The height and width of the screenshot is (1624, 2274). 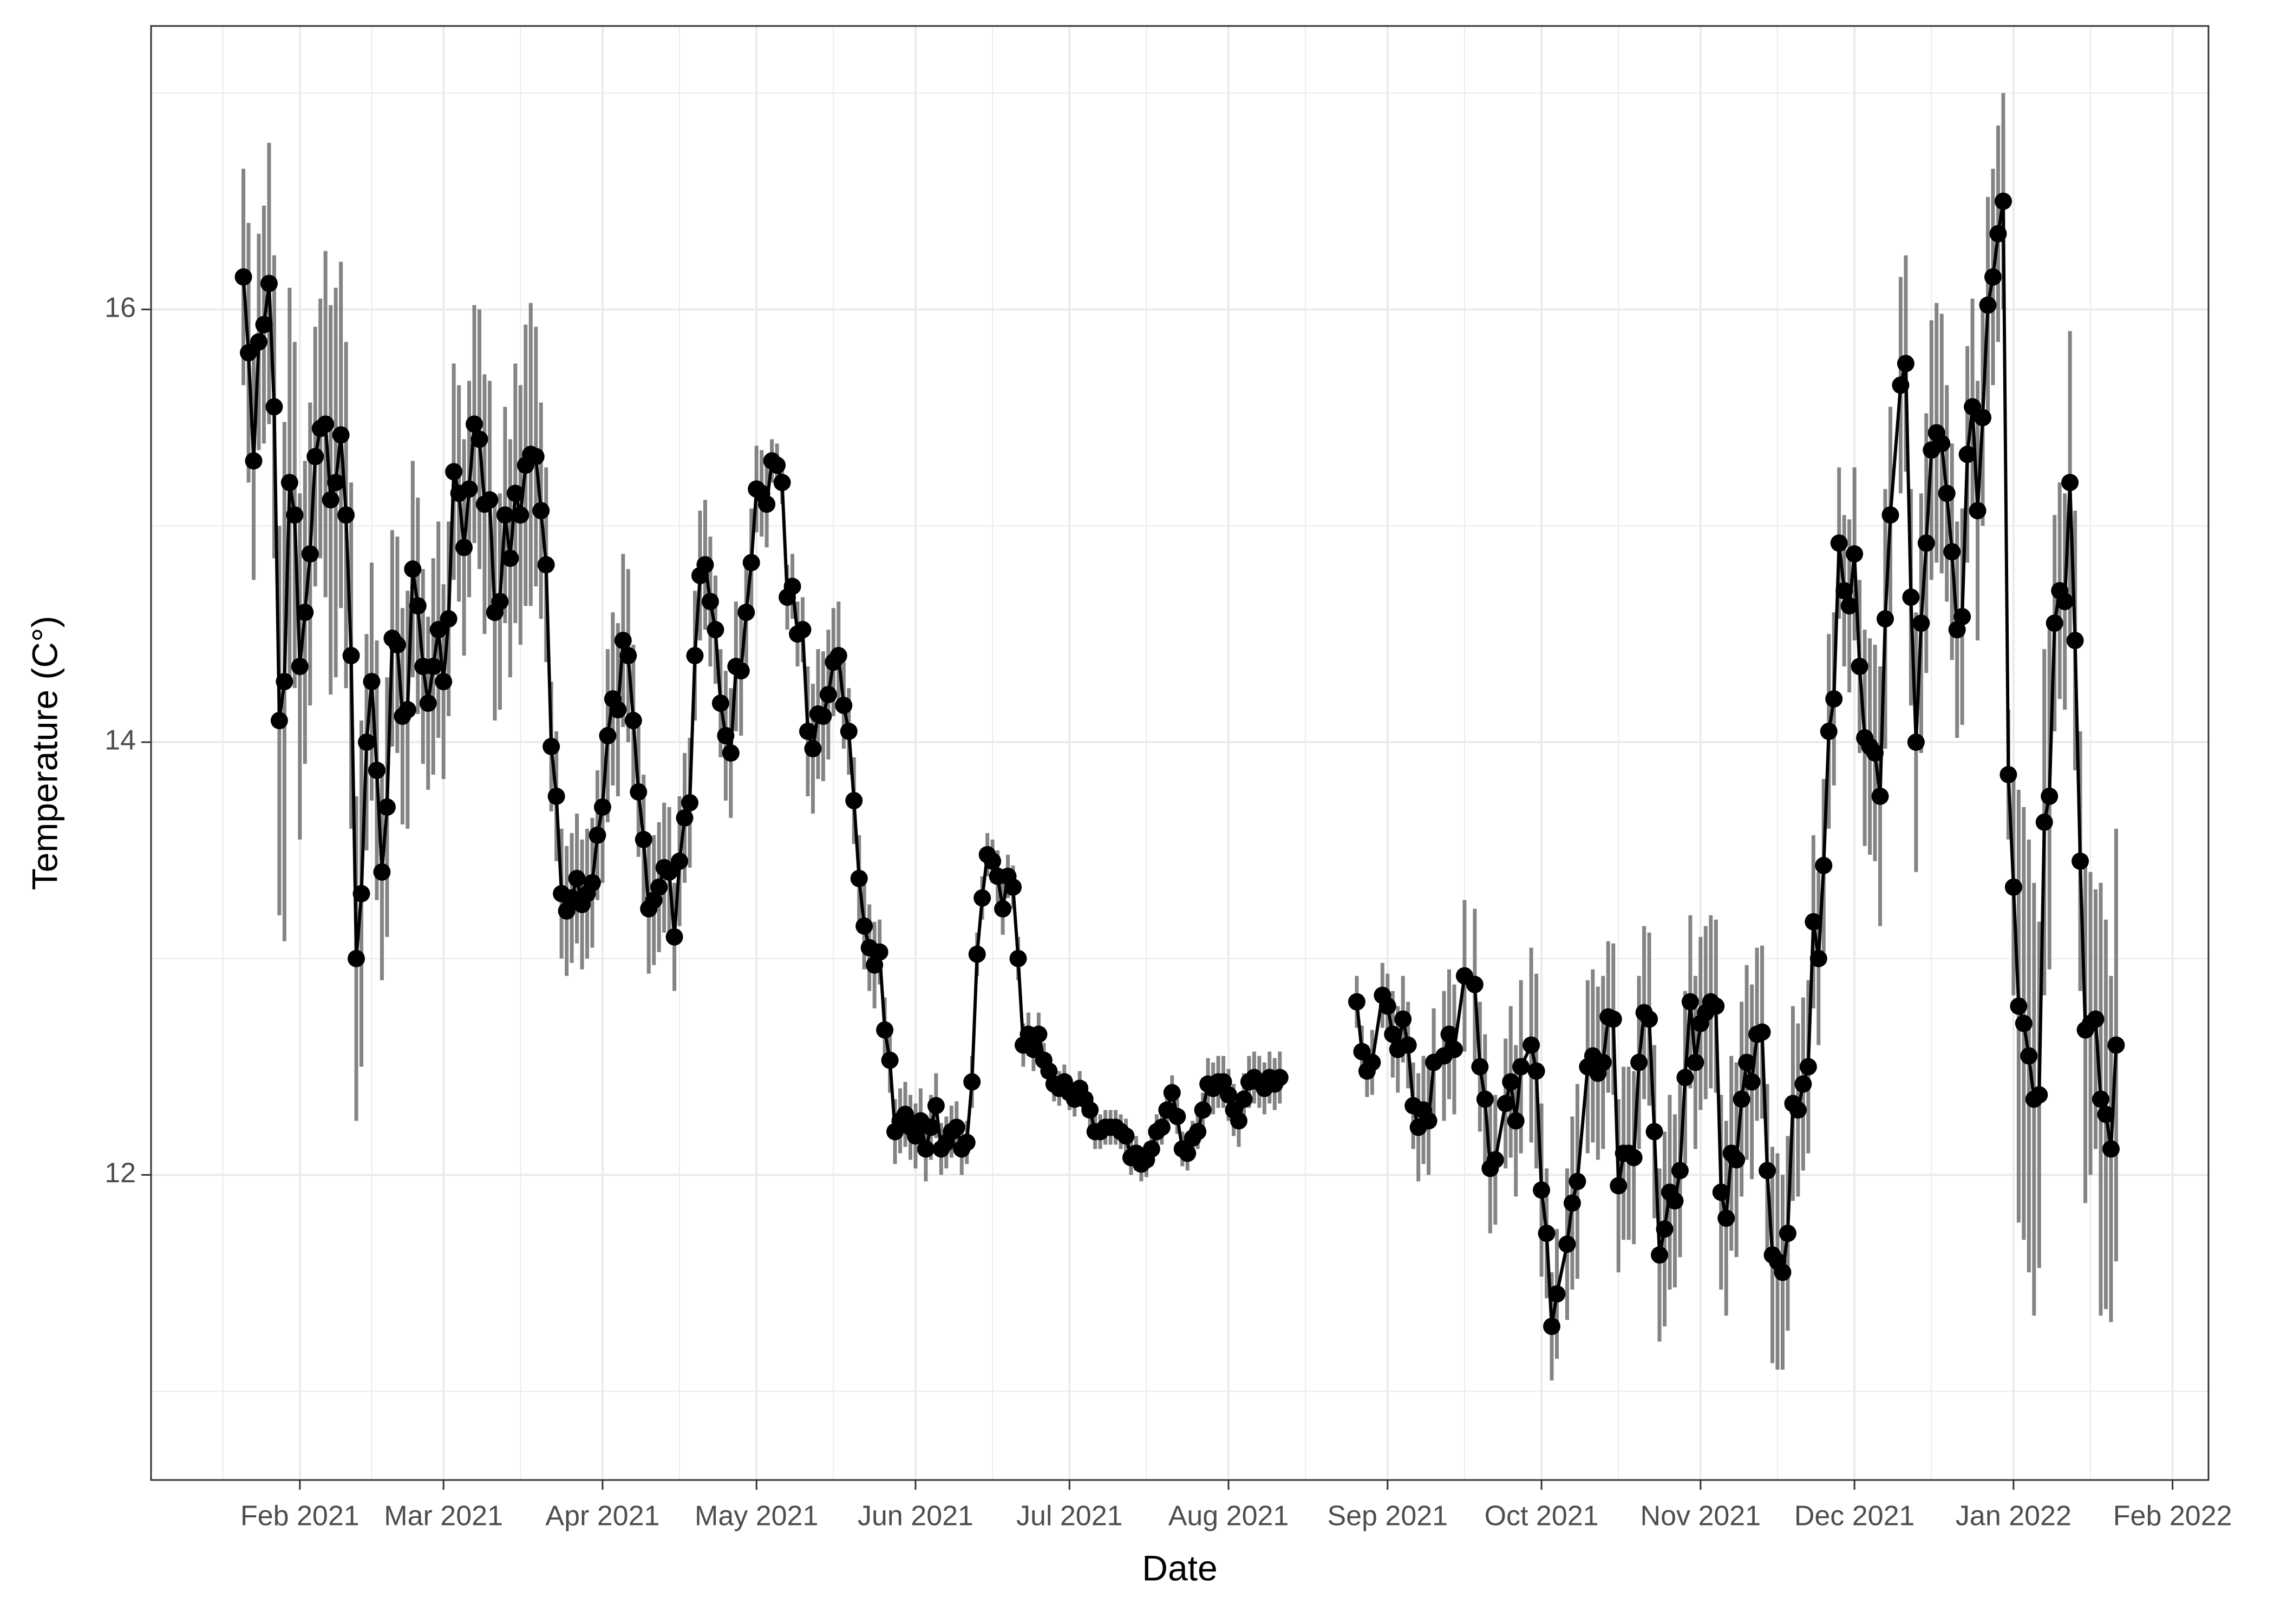 I want to click on x-tick-label: Mar 2021, so click(x=444, y=1516).